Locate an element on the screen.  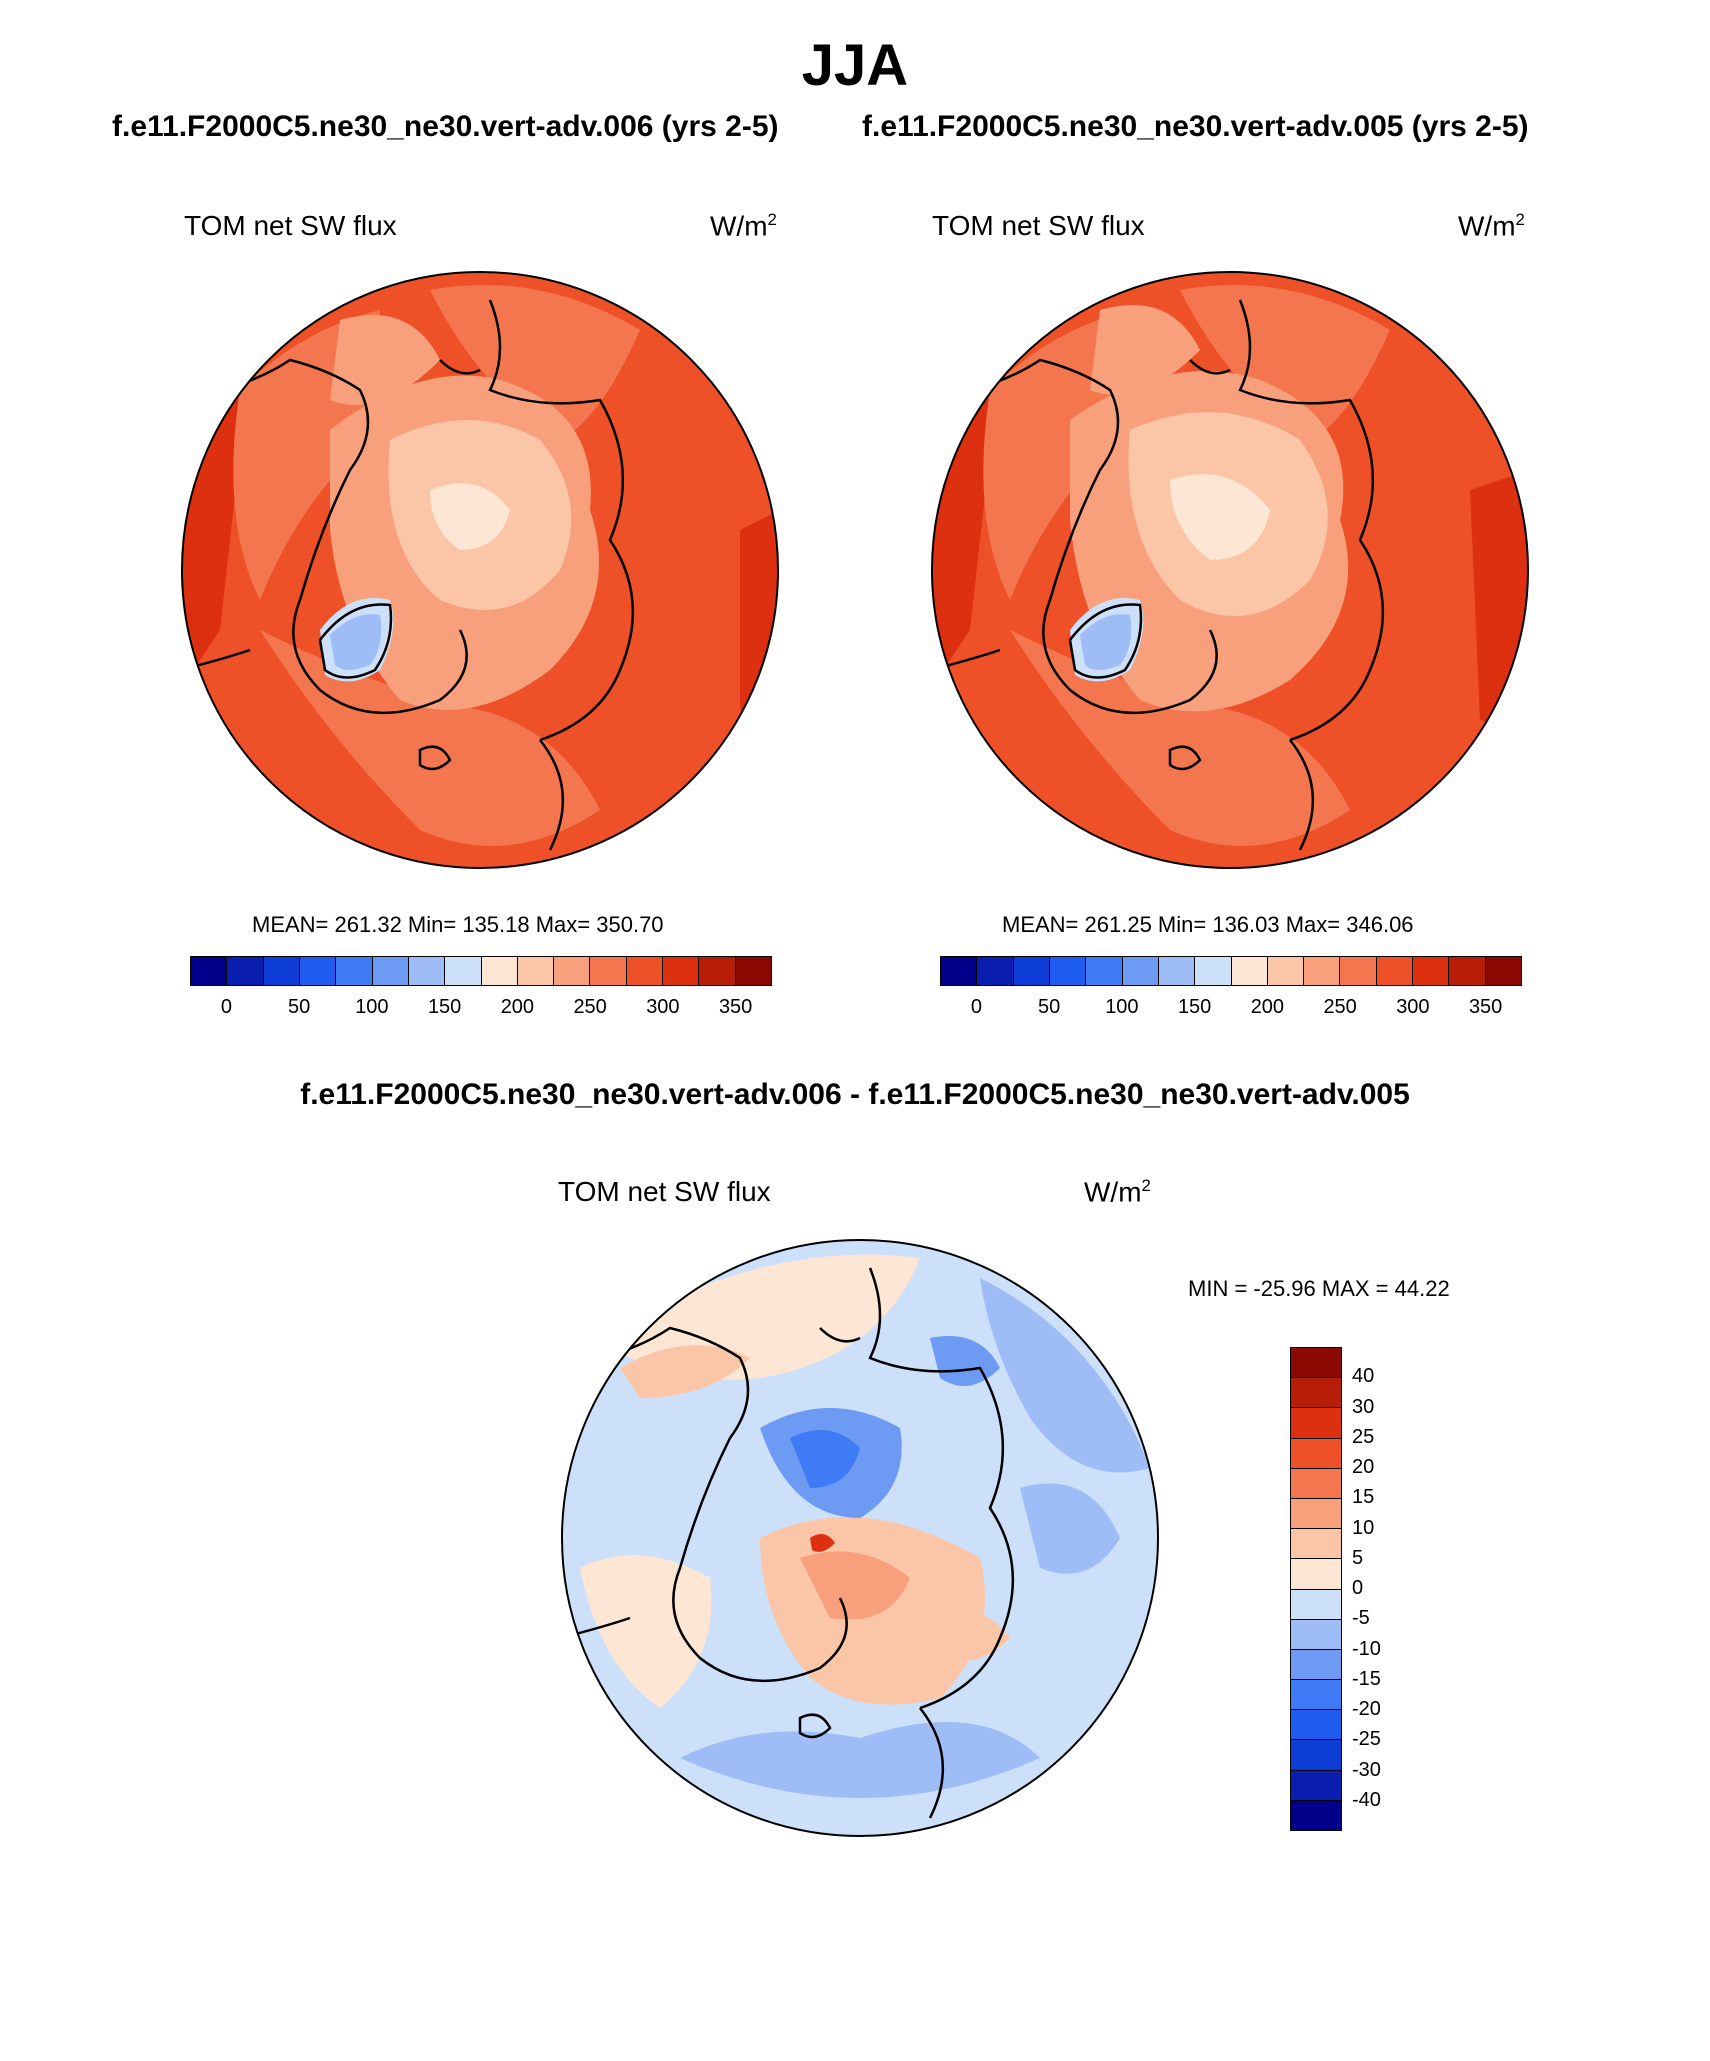
panel-b-stats: MEAN= 261.25 Min= 136.03 Max= 346.06 is located at coordinates (1208, 924).